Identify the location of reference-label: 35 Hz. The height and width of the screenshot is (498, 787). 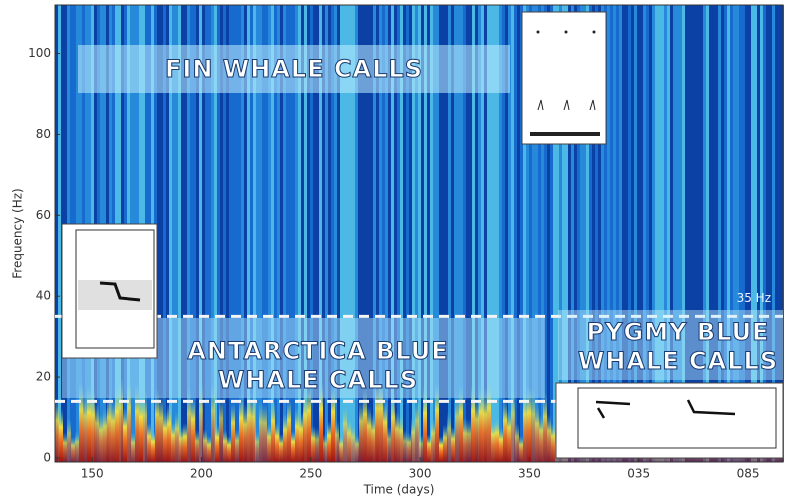
(754, 298).